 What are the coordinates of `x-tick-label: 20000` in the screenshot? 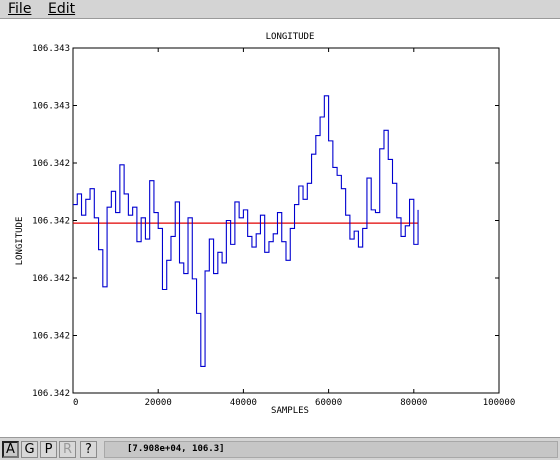 It's located at (158, 403).